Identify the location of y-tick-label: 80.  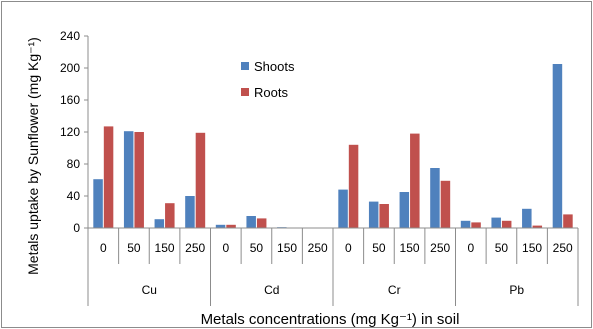
(74, 164).